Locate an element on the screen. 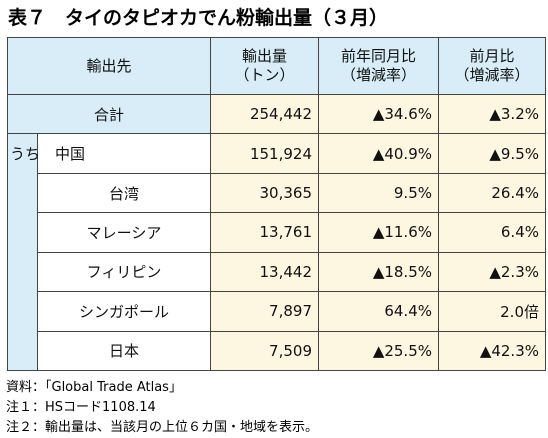 This screenshot has height=438, width=548. row-name-cell: シンガポール is located at coordinates (124, 311).